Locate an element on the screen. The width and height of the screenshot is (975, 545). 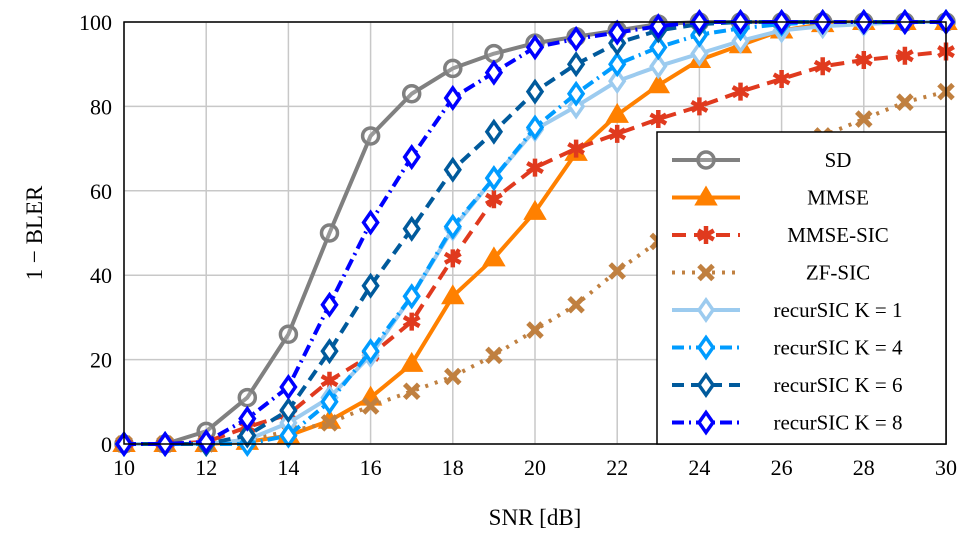
legend-entry: recurSIC K = 8 is located at coordinates (787, 422).